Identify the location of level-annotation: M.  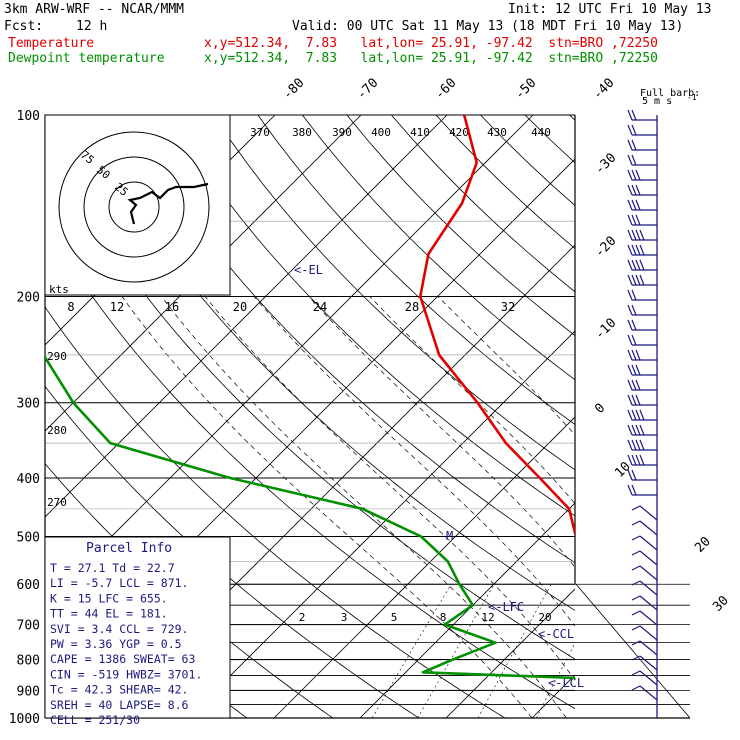
(449, 536).